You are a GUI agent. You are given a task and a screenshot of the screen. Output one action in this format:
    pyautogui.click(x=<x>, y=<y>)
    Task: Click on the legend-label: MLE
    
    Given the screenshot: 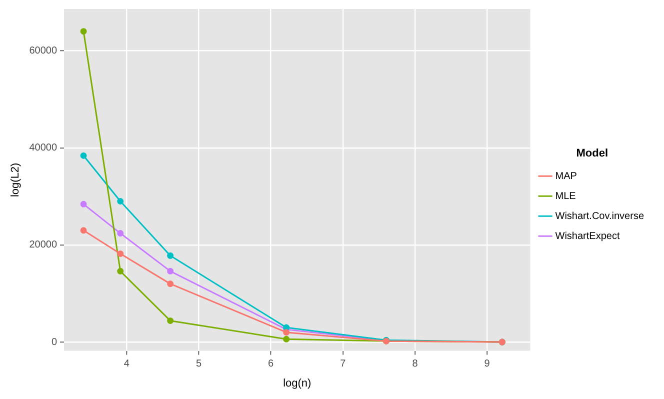 What is the action you would take?
    pyautogui.click(x=565, y=196)
    